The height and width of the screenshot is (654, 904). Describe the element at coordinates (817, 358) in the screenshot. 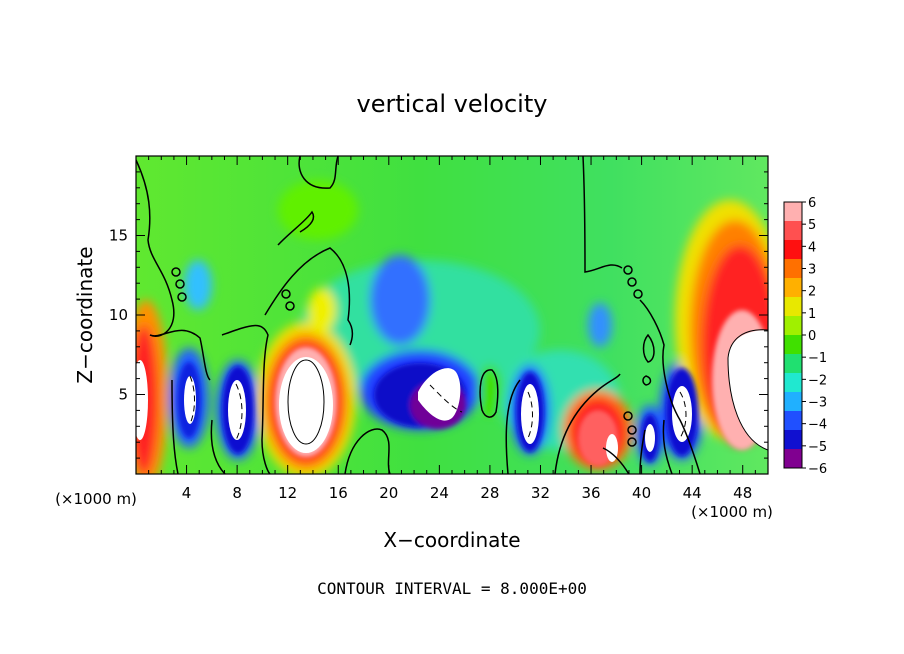

I see `colorbar-tick-label: −1` at that location.